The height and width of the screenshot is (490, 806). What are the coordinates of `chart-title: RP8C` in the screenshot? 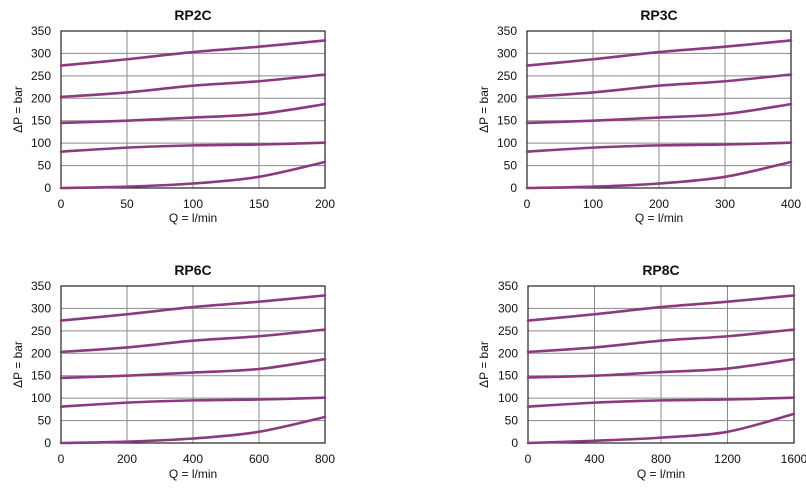 It's located at (660, 270).